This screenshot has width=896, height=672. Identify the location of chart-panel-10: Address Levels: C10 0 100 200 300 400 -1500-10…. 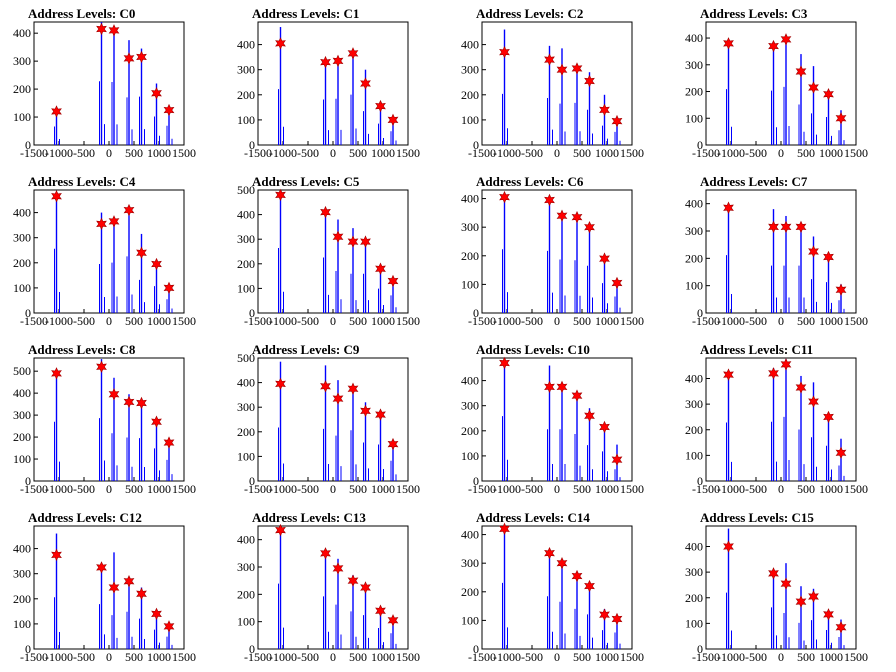
(552, 419).